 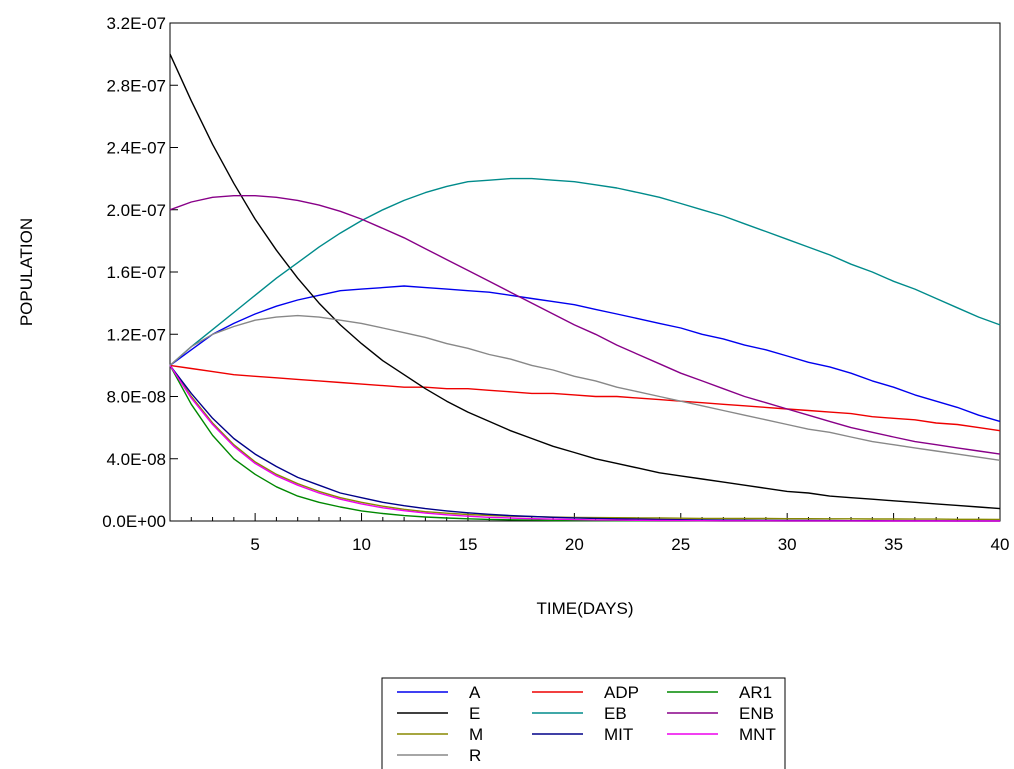 What do you see at coordinates (136, 397) in the screenshot?
I see `y-tick-label: 8.0E-08` at bounding box center [136, 397].